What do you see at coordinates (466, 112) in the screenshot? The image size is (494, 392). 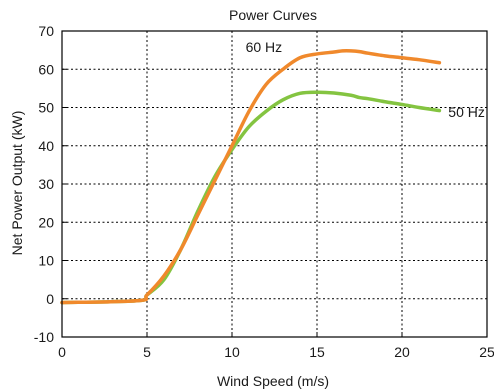 I see `series-label-50-hz: 50 Hz` at bounding box center [466, 112].